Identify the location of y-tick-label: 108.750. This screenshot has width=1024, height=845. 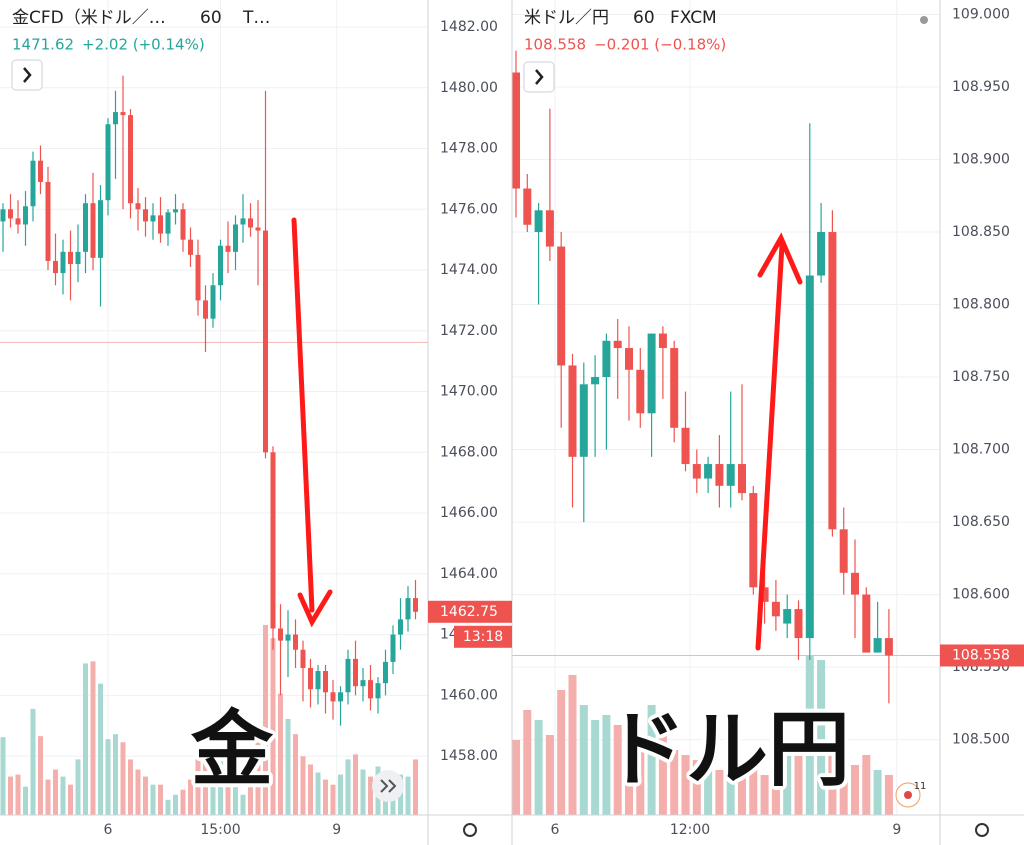
(981, 377).